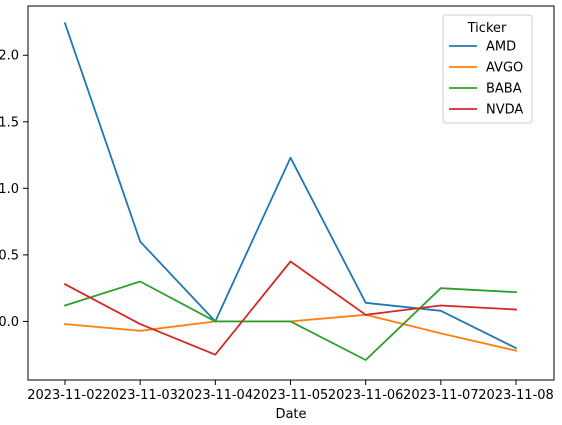  I want to click on y-tick-label: 1.0, so click(9, 189).